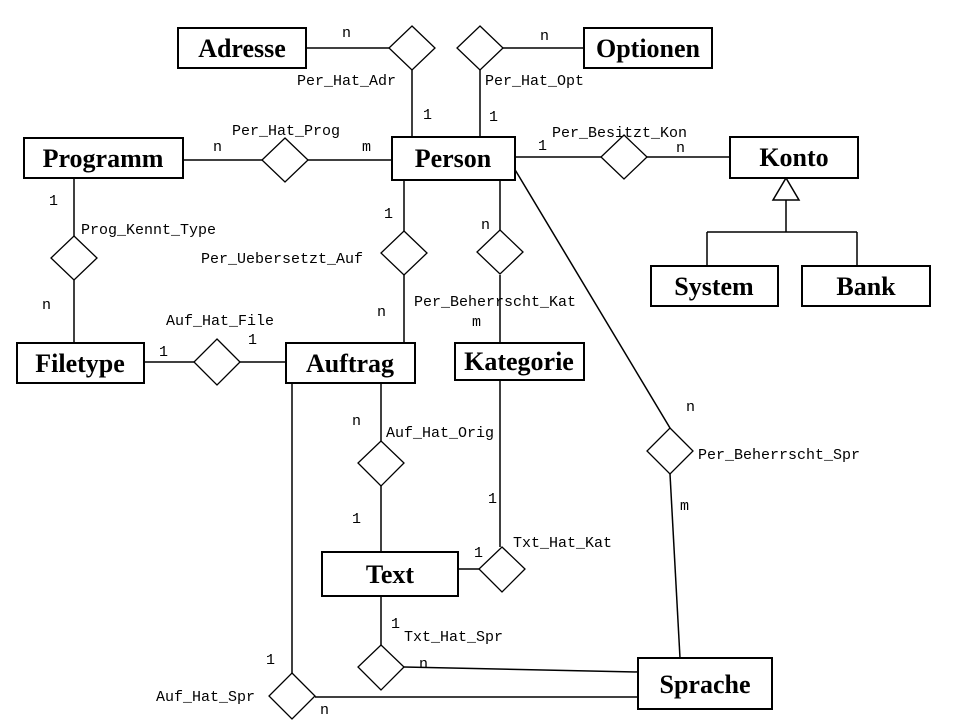 Image resolution: width=960 pixels, height=720 pixels. What do you see at coordinates (346, 81) in the screenshot?
I see `rel-label-per-hat-adr: Per_Hat_Adr` at bounding box center [346, 81].